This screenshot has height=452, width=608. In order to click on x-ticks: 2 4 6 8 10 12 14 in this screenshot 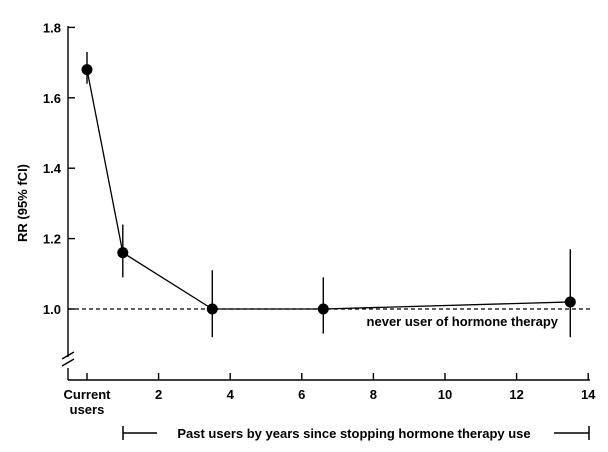, I will do `click(341, 387)`.